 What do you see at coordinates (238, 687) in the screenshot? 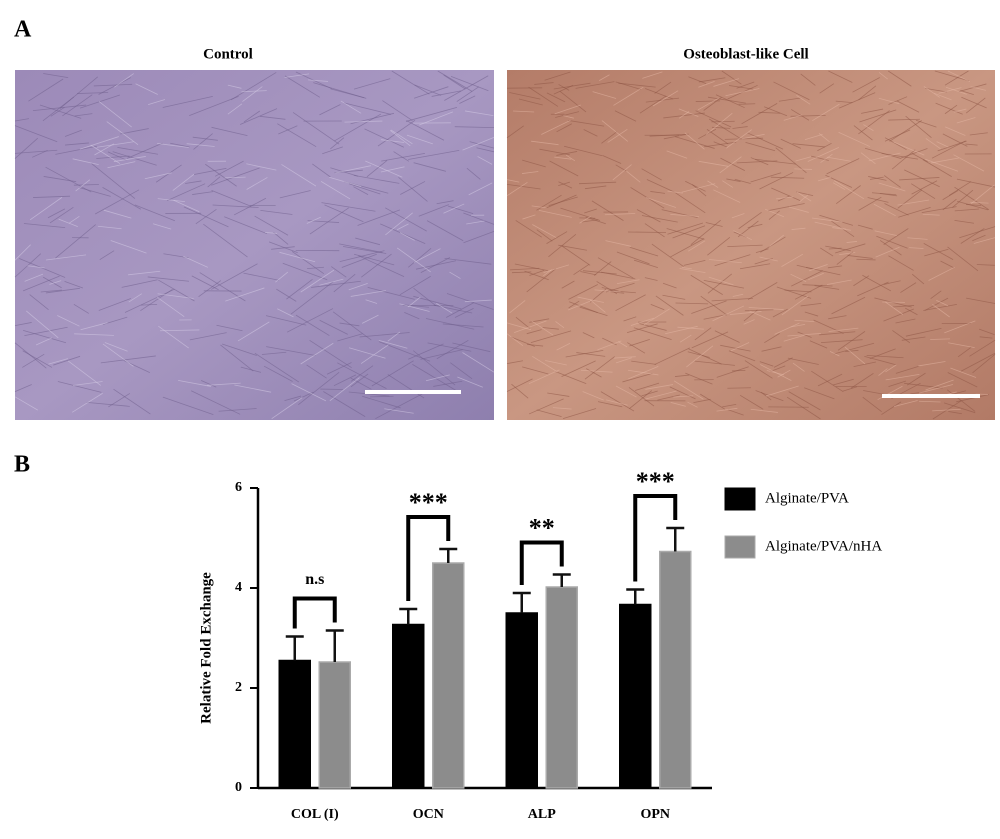
I see `y-tick-label: 2` at bounding box center [238, 687].